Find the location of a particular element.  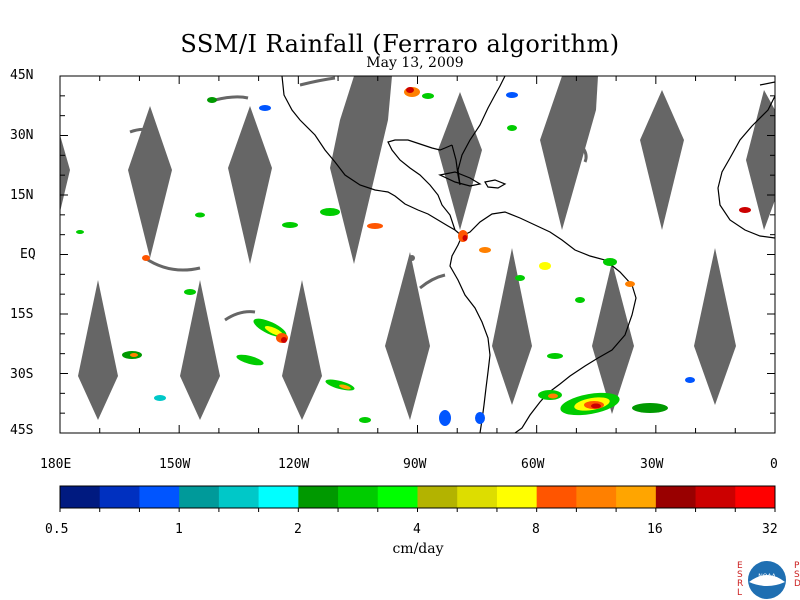

south-america-west-coast is located at coordinates (470, 334).